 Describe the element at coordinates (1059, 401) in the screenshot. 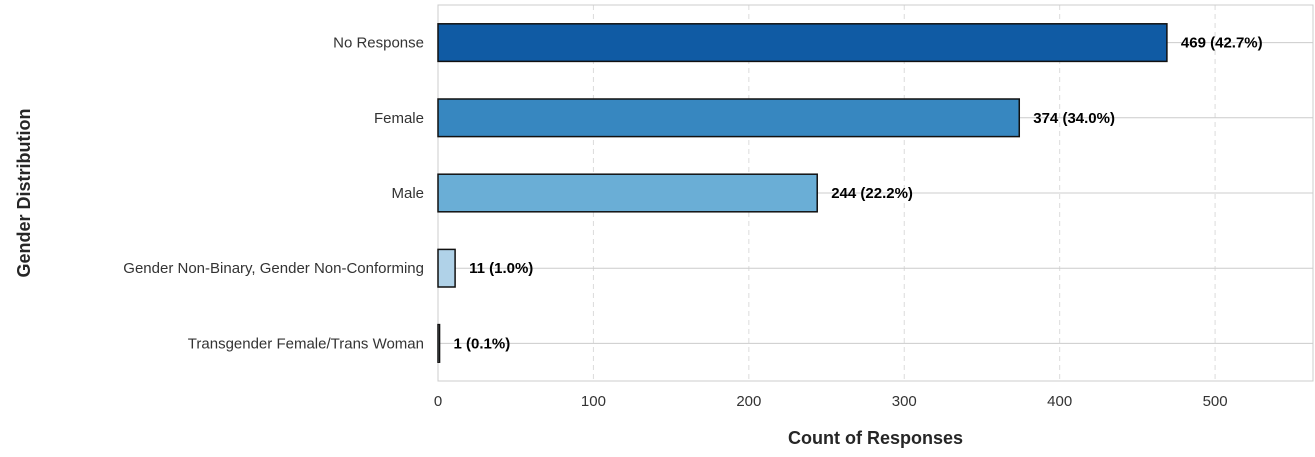

I see `x-tick-label: 400` at that location.